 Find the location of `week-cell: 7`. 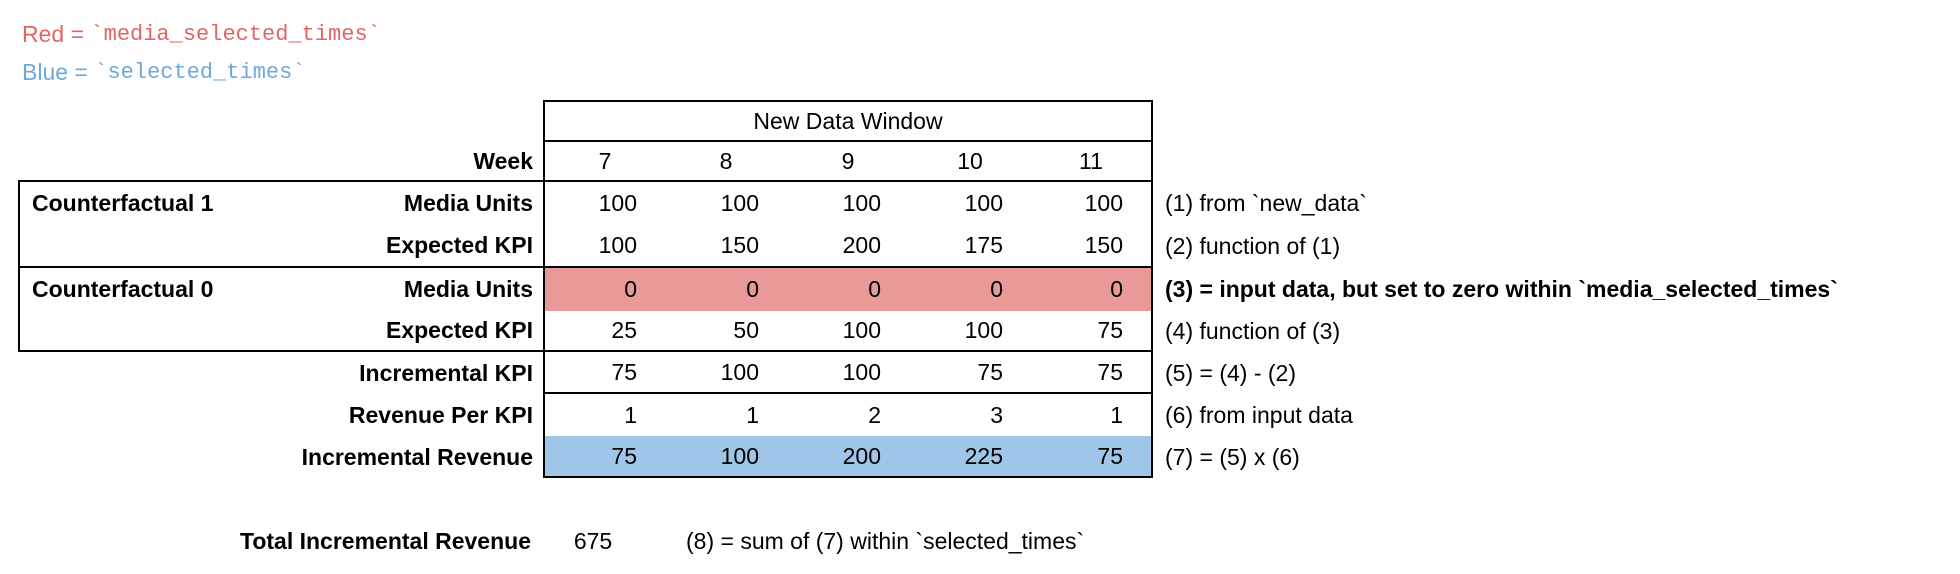

week-cell: 7 is located at coordinates (604, 162).